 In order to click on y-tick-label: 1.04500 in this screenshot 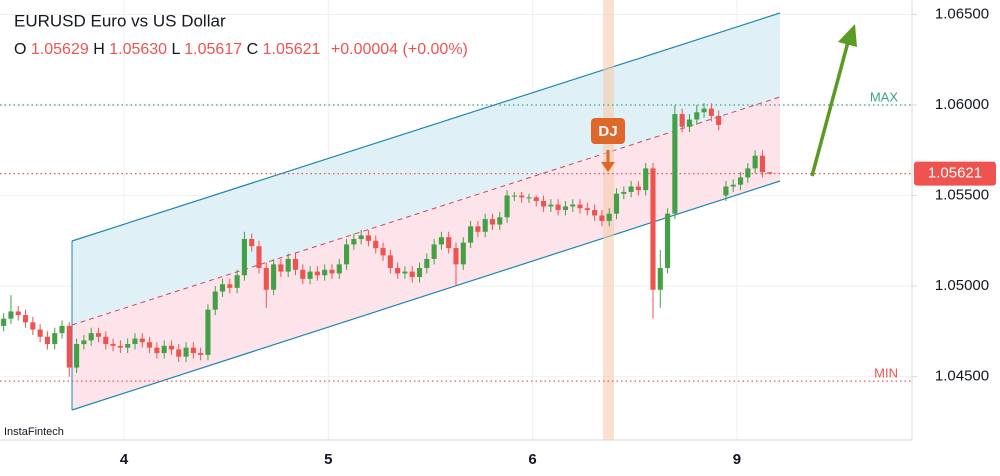, I will do `click(962, 376)`.